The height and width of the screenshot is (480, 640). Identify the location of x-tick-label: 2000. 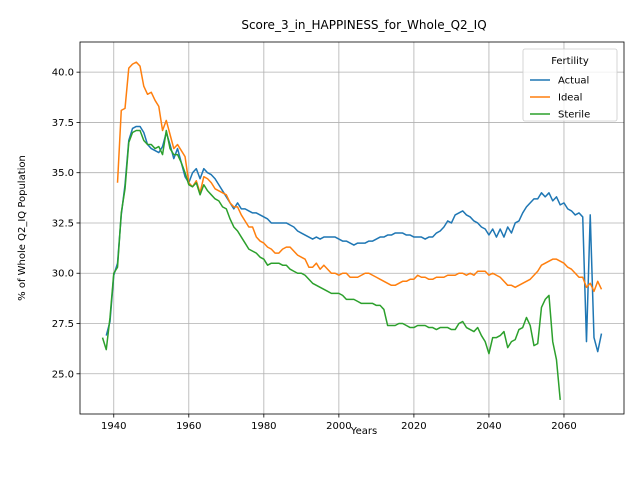
(338, 426).